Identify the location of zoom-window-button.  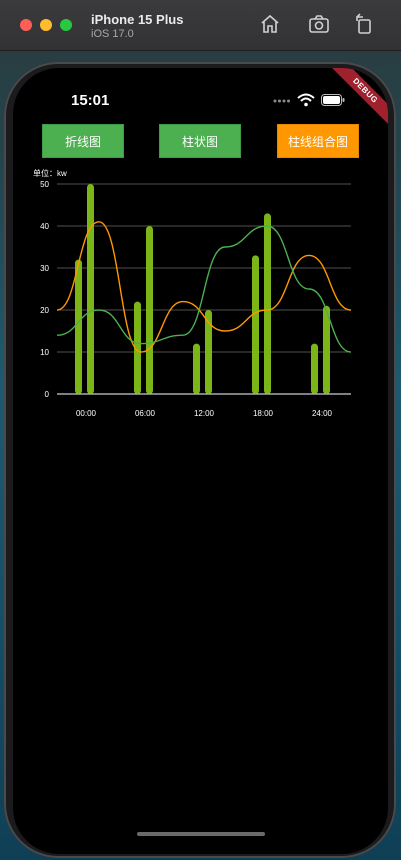
(66, 25).